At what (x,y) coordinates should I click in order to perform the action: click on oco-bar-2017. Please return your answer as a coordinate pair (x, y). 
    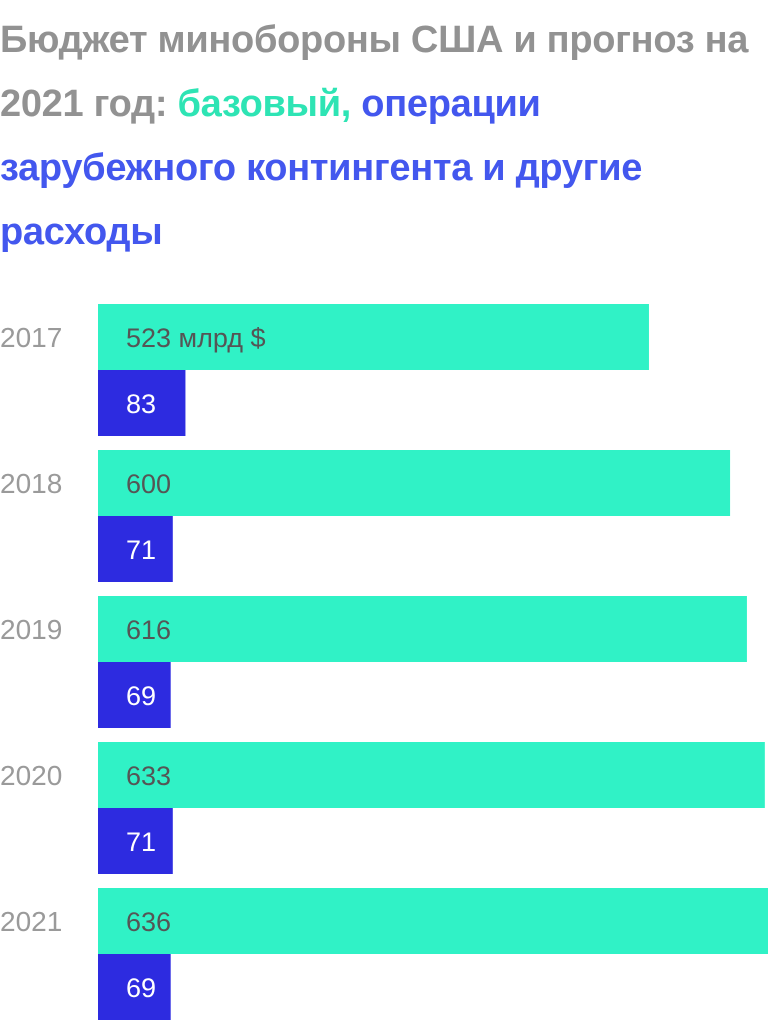
    Looking at the image, I should click on (142, 403).